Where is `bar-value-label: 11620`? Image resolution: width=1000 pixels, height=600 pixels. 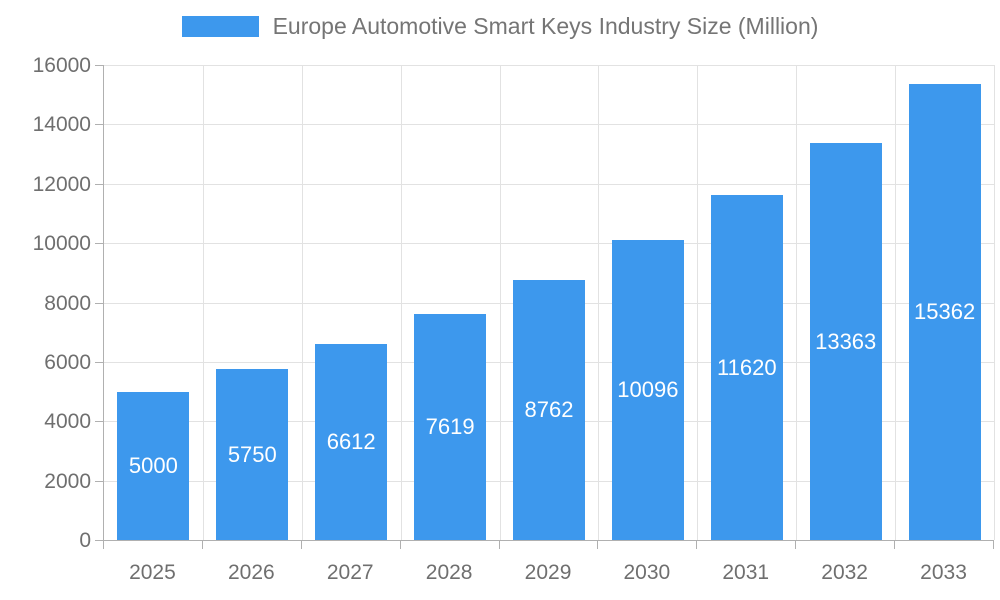
bar-value-label: 11620 is located at coordinates (747, 367).